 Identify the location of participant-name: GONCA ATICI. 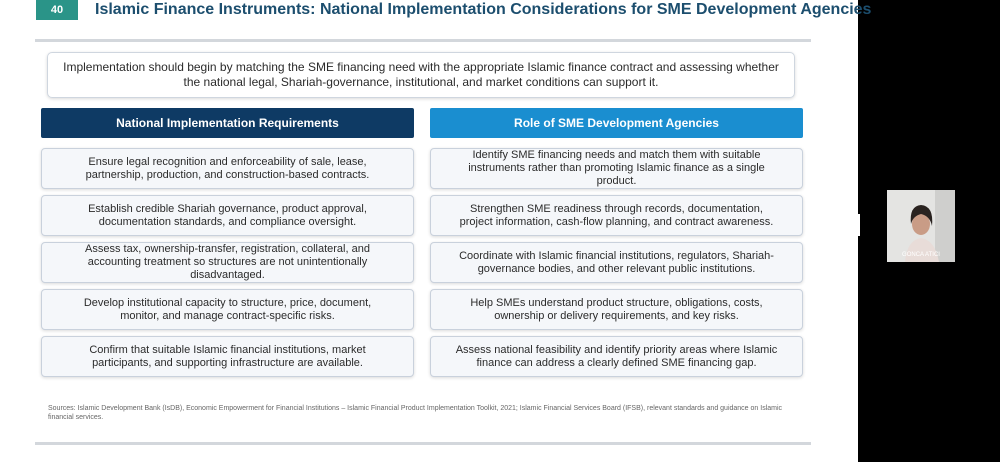
(921, 255).